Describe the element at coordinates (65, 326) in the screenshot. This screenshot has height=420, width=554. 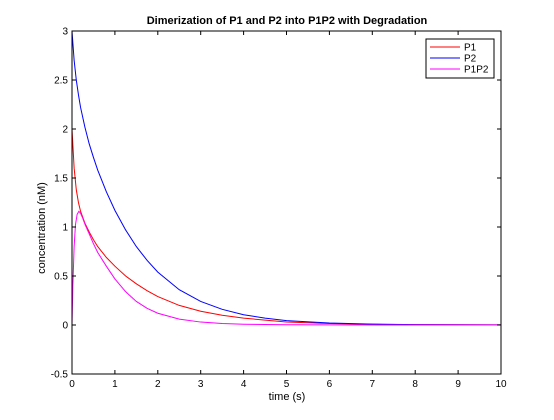
I see `y-tick-label: 0` at that location.